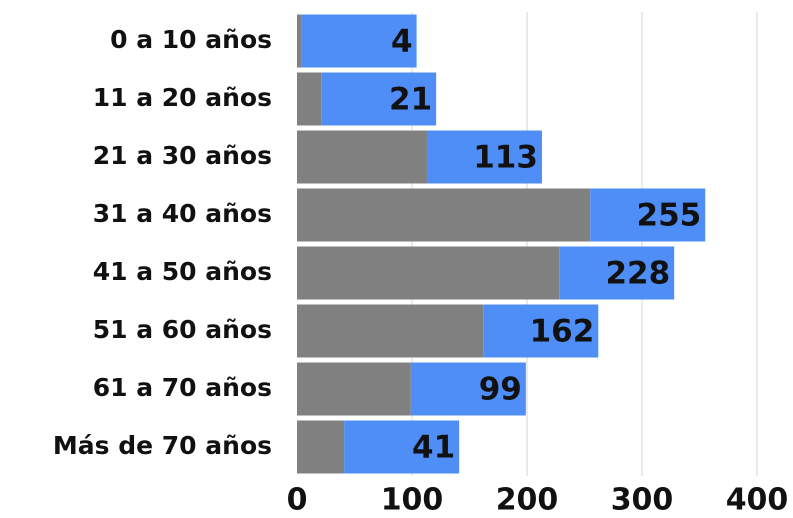  I want to click on value-label: 41, so click(433, 448).